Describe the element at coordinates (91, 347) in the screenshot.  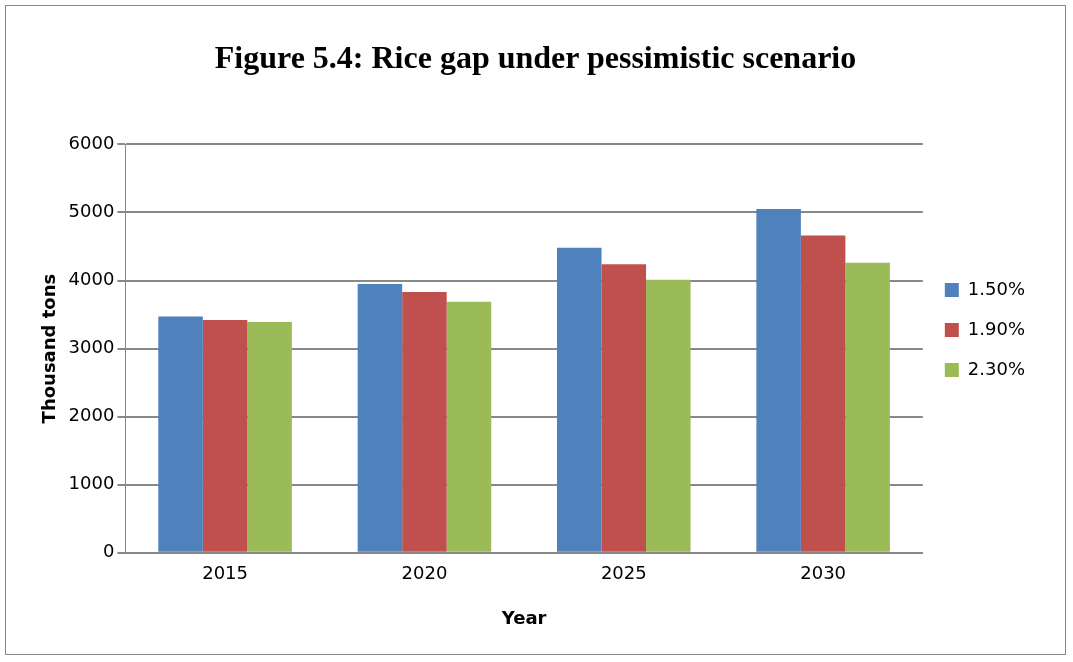
I see `y-tick-label: 3000` at that location.